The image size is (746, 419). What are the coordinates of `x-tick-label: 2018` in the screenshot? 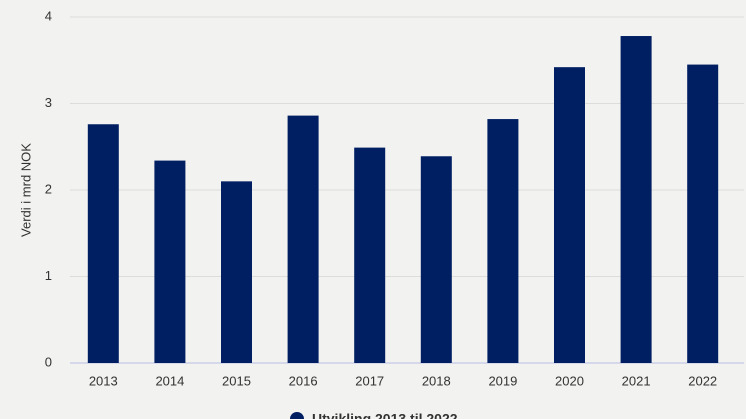 It's located at (436, 380).